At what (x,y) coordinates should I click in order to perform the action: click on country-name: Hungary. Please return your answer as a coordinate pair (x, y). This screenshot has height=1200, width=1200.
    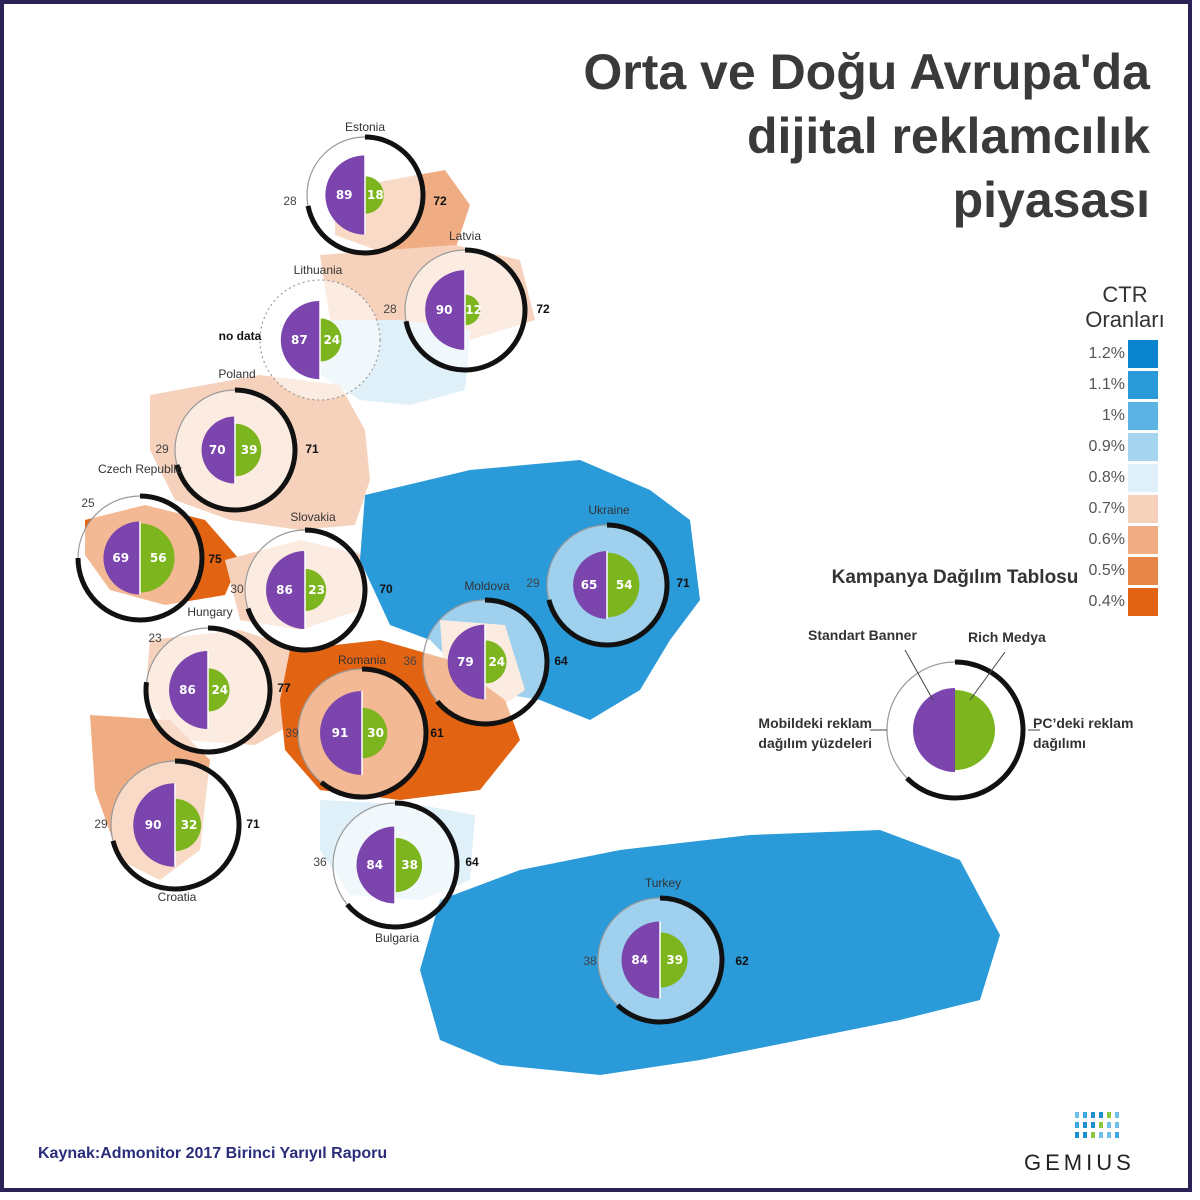
    Looking at the image, I should click on (209, 612).